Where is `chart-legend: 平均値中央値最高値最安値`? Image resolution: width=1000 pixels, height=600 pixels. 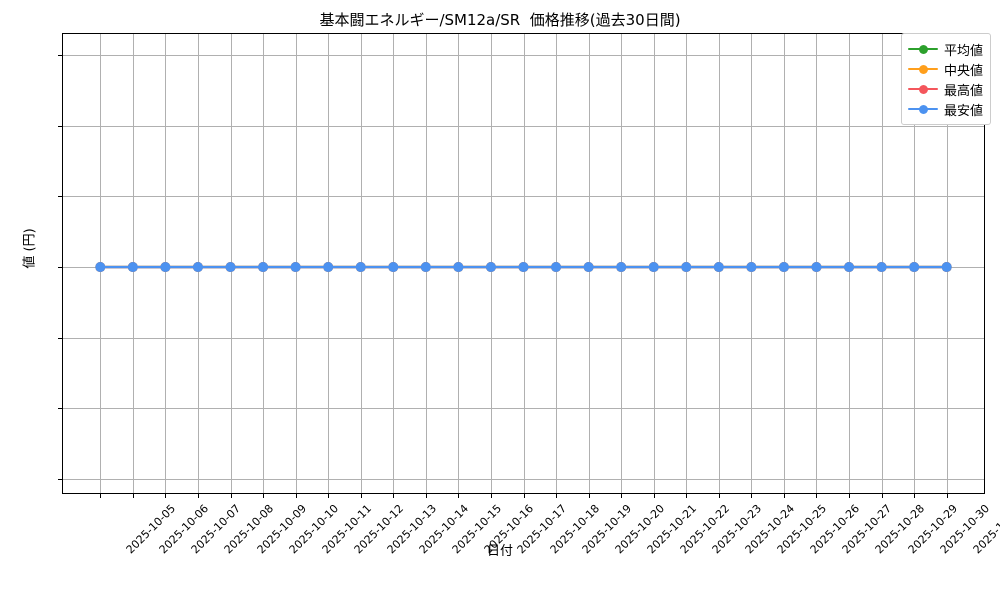
chart-legend: 平均値中央値最高値最安値 is located at coordinates (946, 79).